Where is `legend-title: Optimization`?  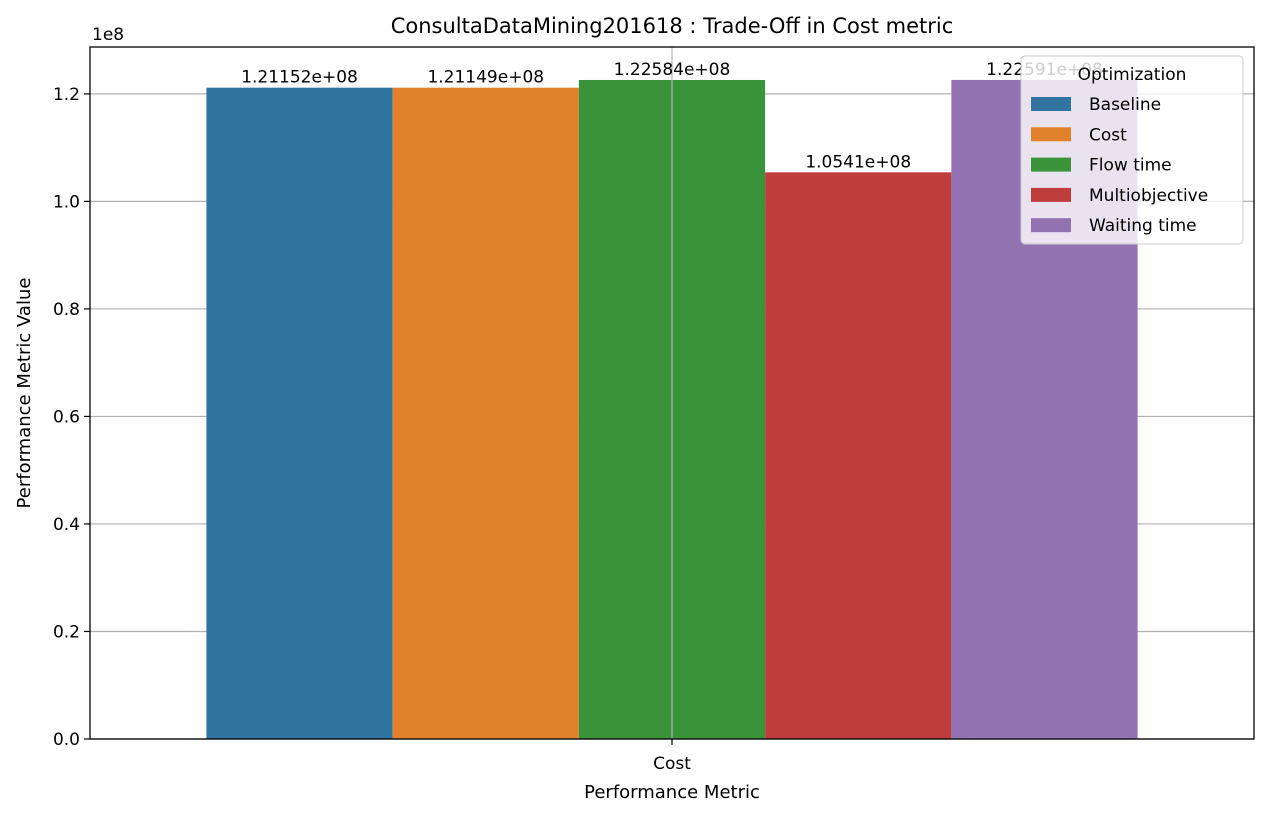
legend-title: Optimization is located at coordinates (1132, 75).